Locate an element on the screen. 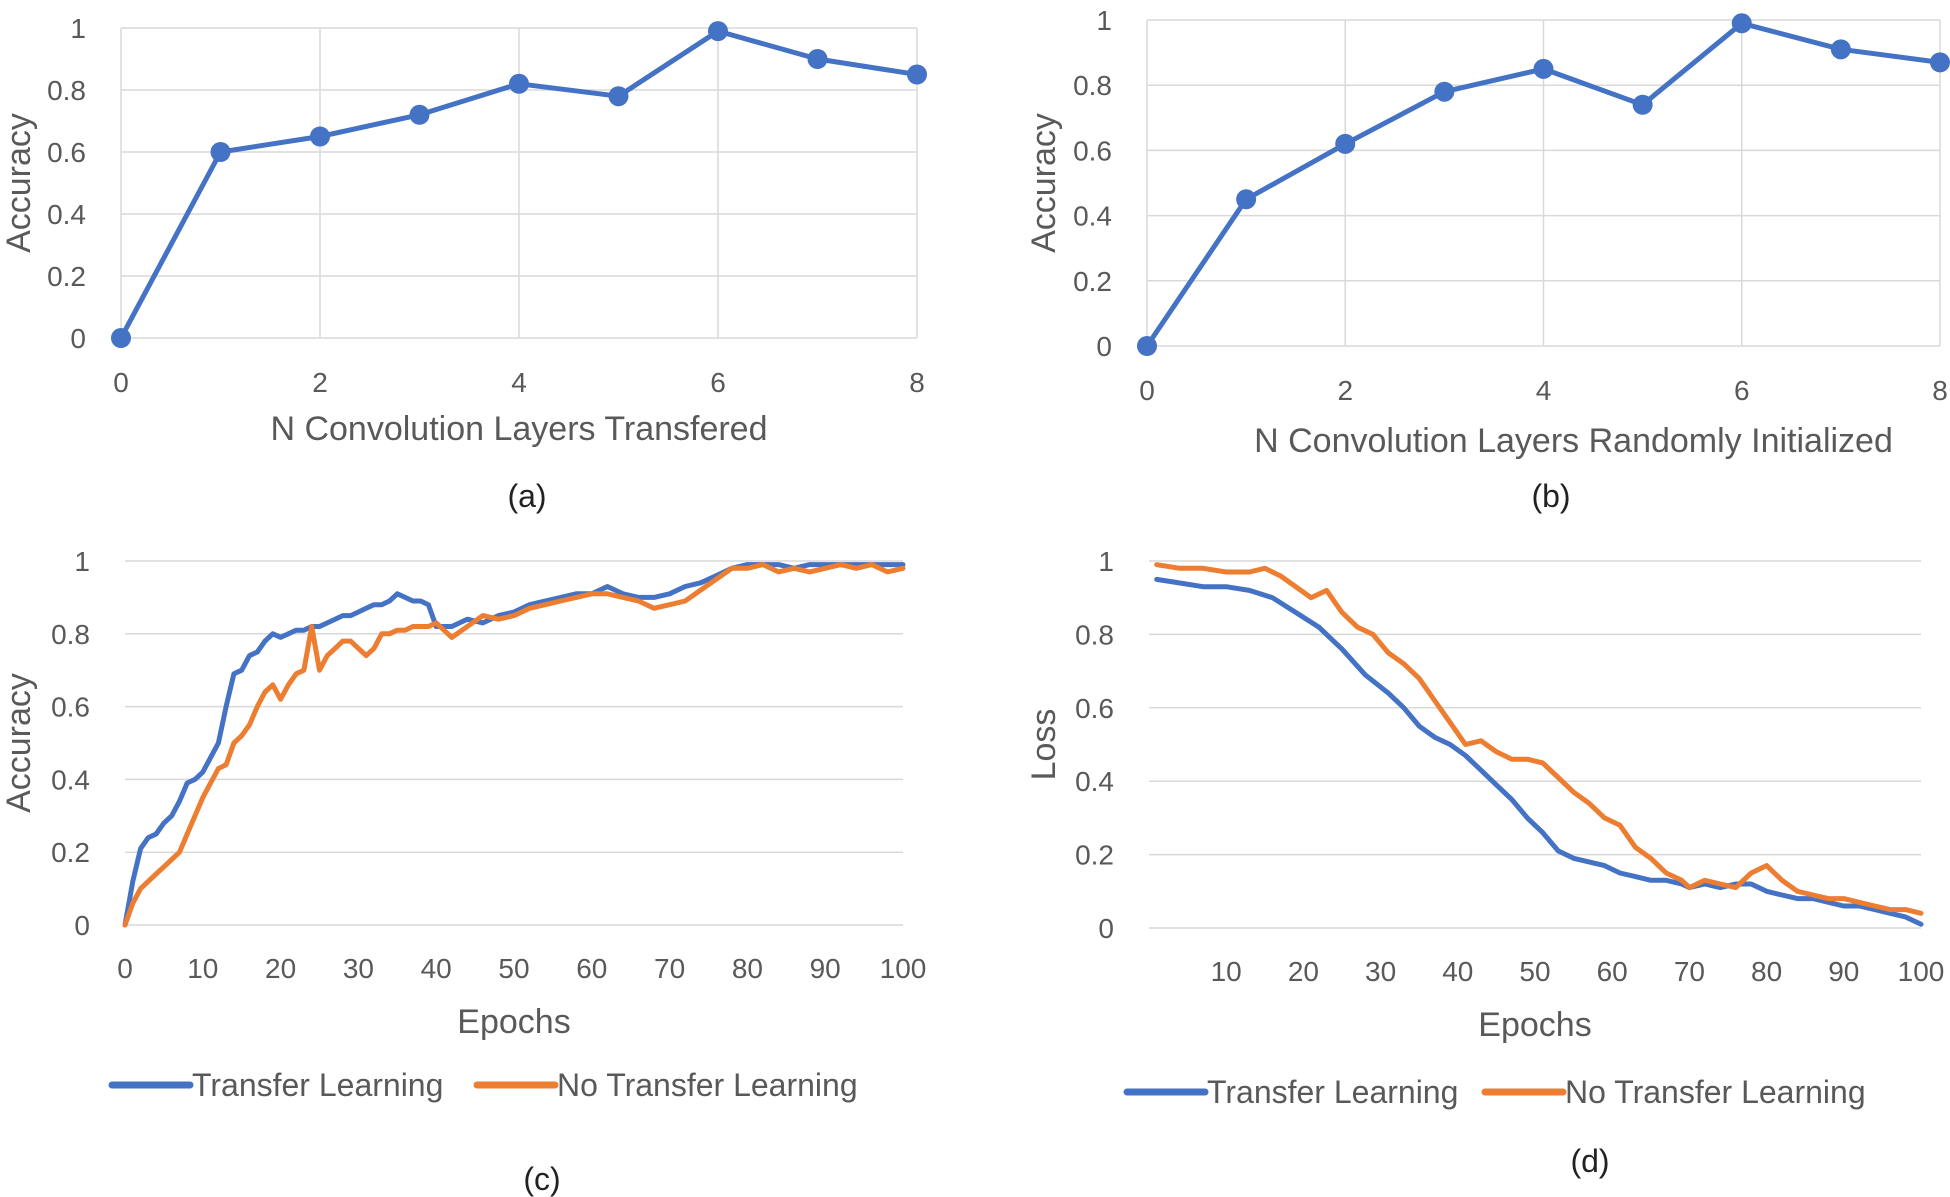 Image resolution: width=1950 pixels, height=1197 pixels. y-axis-label: Loss is located at coordinates (1044, 745).